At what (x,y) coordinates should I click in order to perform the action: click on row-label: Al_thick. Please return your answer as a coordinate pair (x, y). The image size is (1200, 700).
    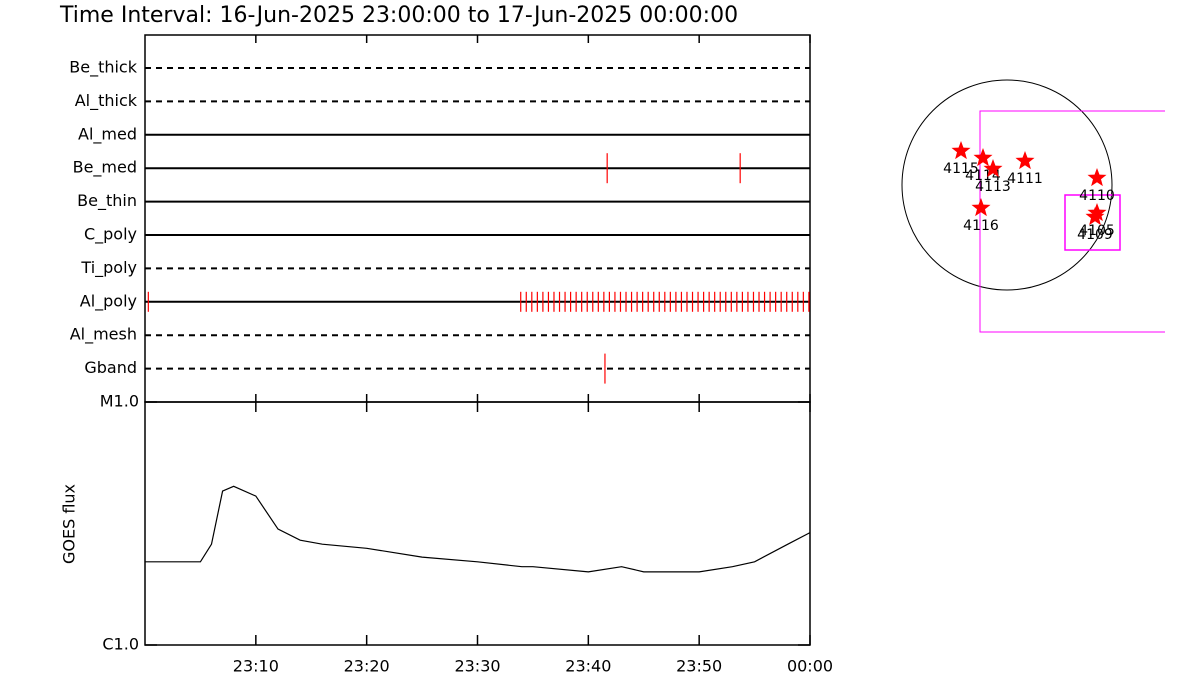
    Looking at the image, I should click on (106, 101).